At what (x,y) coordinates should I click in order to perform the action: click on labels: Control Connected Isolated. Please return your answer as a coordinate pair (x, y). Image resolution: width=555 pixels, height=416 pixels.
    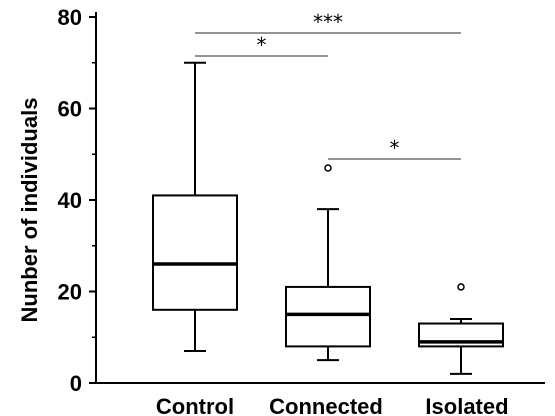
    Looking at the image, I should click on (332, 405).